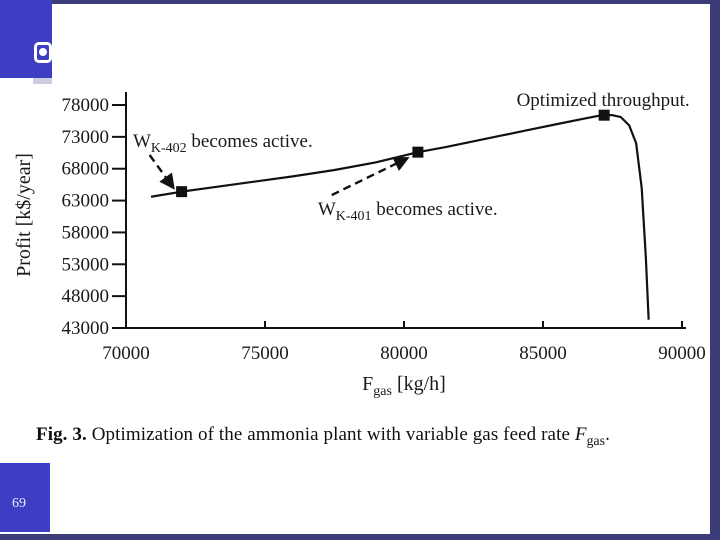 Image resolution: width=720 pixels, height=540 pixels. What do you see at coordinates (26, 39) in the screenshot?
I see `logo-block` at bounding box center [26, 39].